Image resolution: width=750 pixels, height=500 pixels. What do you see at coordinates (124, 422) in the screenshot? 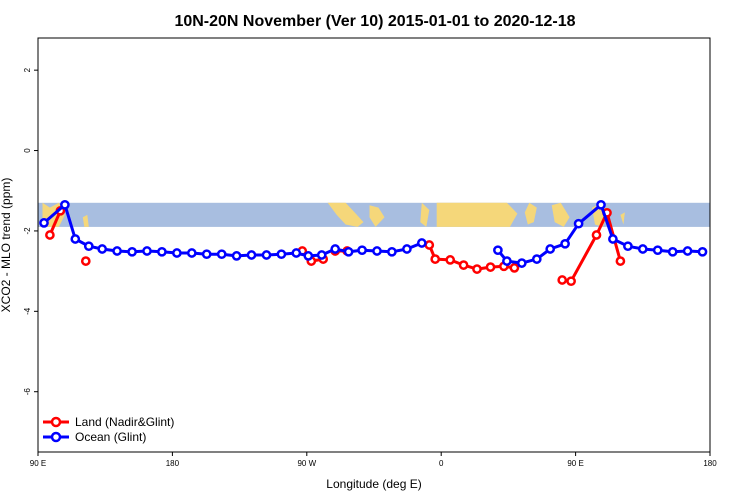
I see `legend-label-land: Land (Nadir&Glint)` at bounding box center [124, 422].